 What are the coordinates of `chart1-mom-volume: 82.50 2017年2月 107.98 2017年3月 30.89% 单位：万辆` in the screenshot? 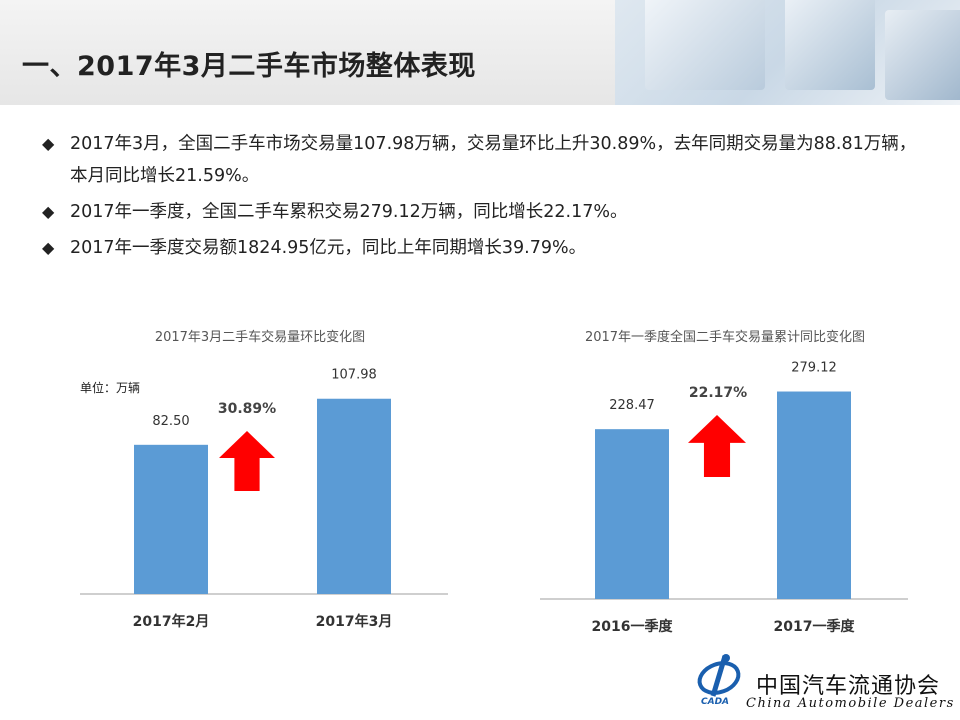 It's located at (264, 499).